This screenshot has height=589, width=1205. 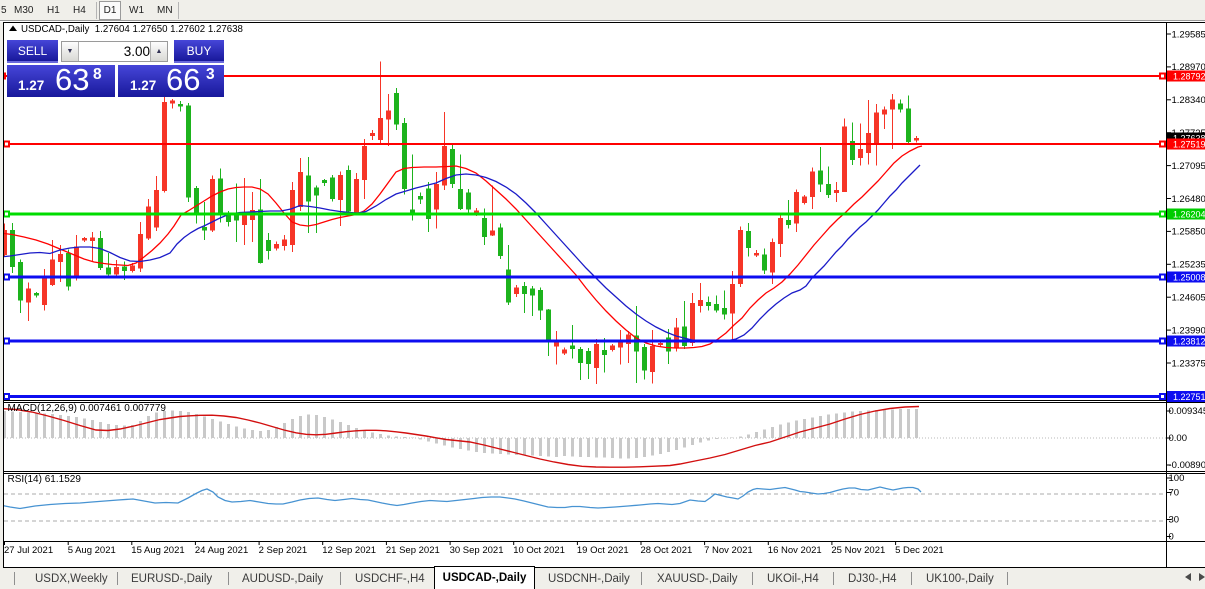 I want to click on svg-text: 100, so click(x=1177, y=478).